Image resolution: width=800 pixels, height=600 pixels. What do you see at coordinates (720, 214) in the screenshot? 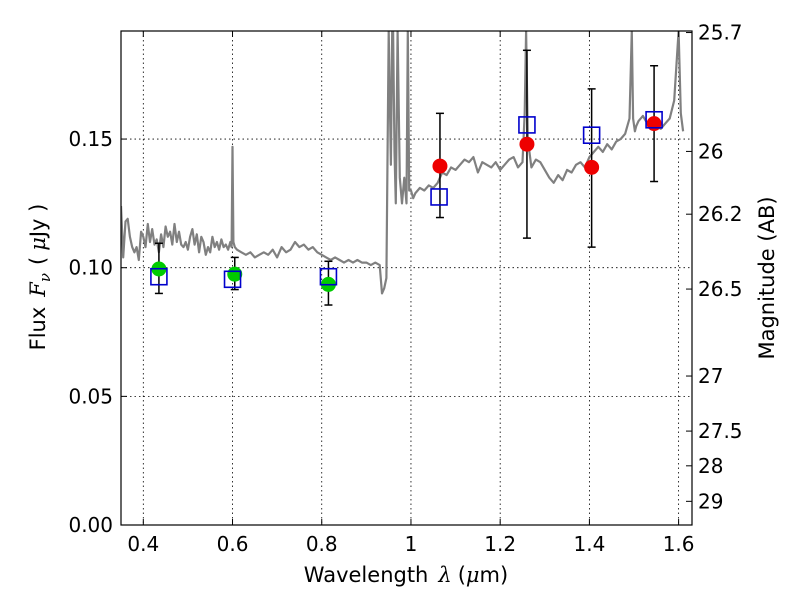
I see `right-tick-label: 26.2` at bounding box center [720, 214].